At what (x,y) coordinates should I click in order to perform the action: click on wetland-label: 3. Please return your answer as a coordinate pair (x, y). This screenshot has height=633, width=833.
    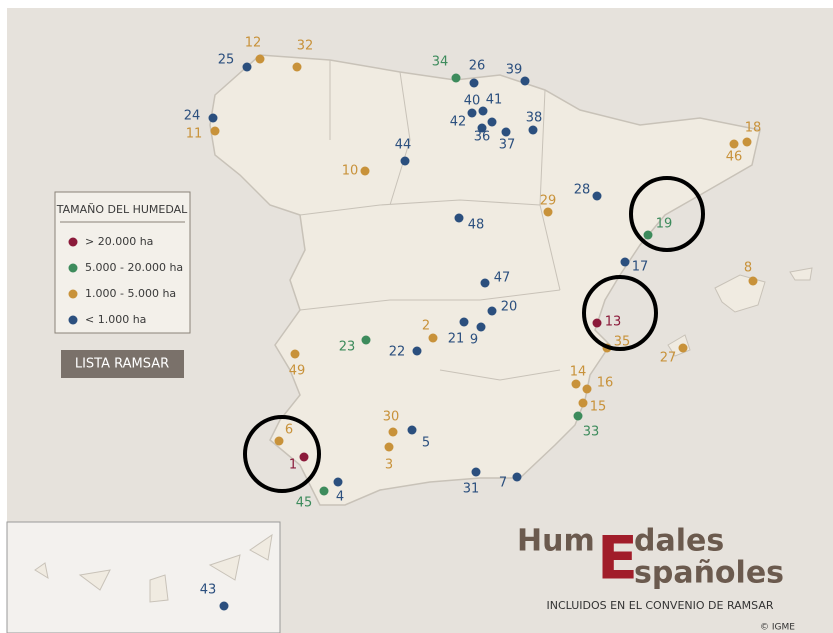
    Looking at the image, I should click on (389, 465).